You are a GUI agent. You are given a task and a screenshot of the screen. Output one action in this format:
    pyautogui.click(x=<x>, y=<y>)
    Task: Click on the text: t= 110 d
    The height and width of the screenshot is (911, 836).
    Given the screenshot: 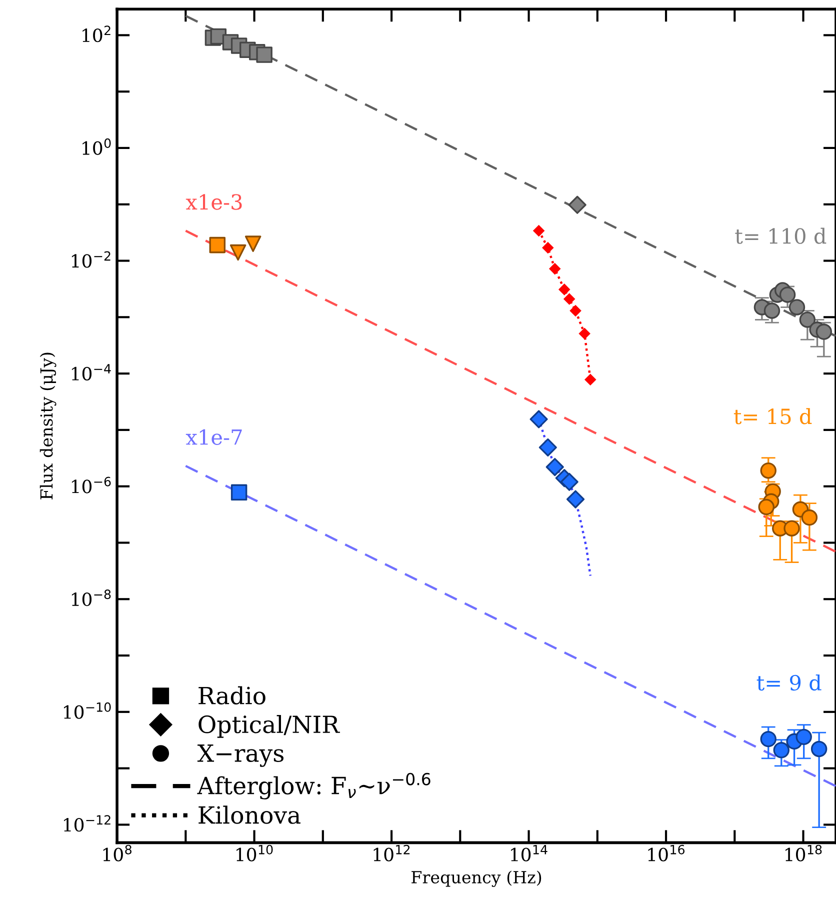 What is the action you would take?
    pyautogui.click(x=780, y=236)
    